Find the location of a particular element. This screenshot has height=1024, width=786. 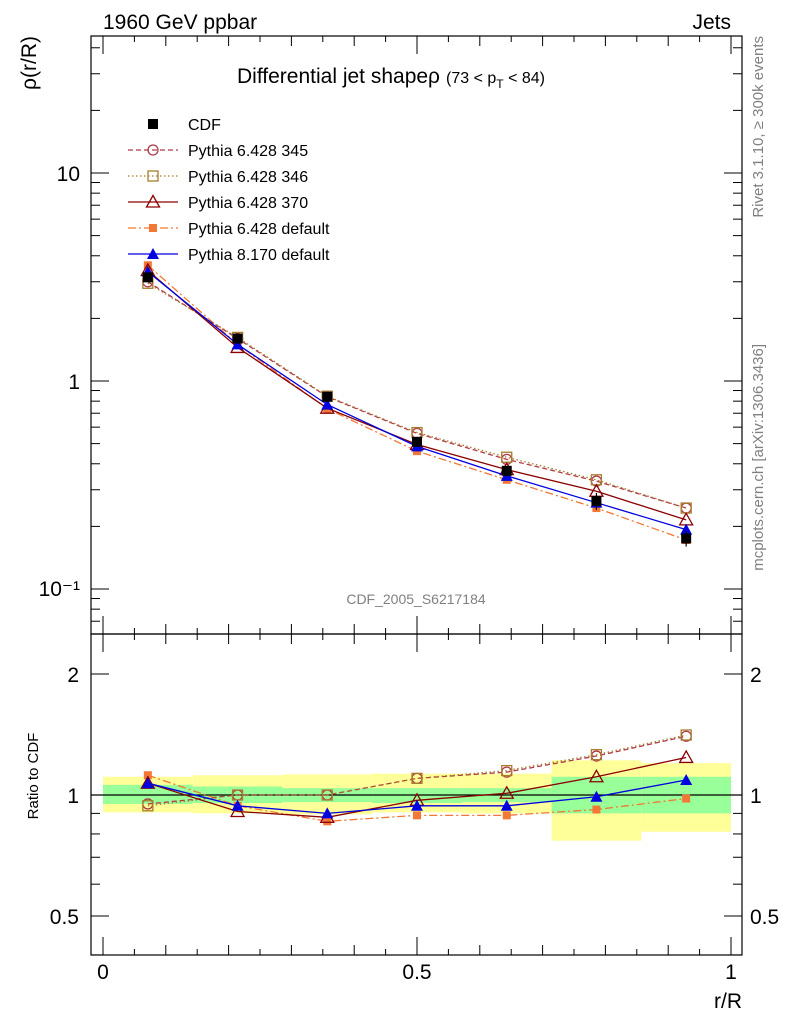

legend-entry: Pythia 6.428 default is located at coordinates (229, 229).